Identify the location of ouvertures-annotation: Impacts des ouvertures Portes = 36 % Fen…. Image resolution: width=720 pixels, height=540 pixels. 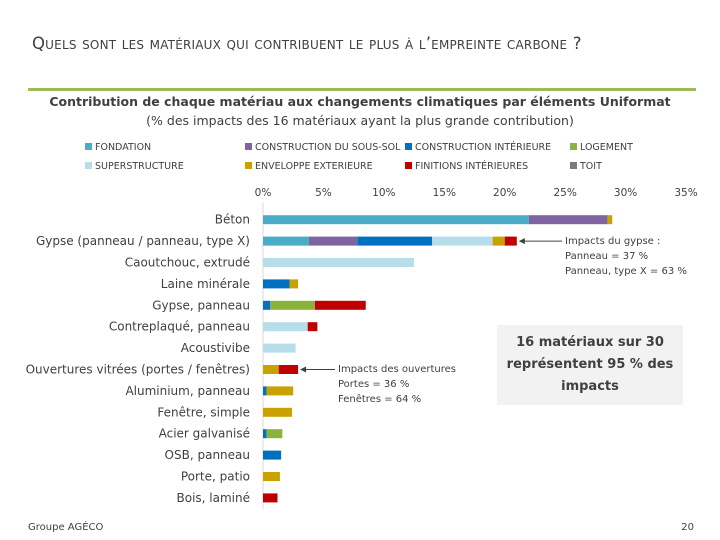
(397, 384).